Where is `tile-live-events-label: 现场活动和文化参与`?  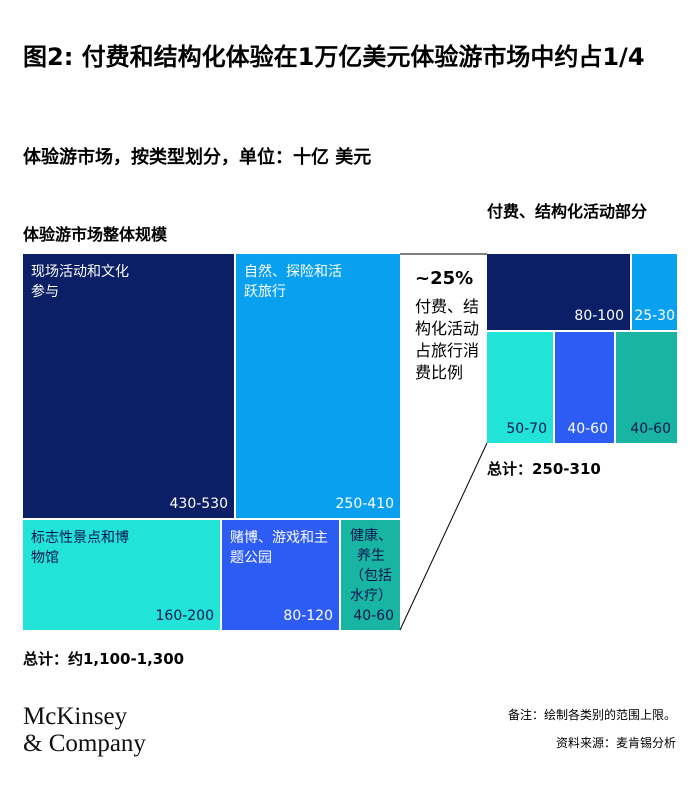
tile-live-events-label: 现场活动和文化参与 is located at coordinates (80, 282).